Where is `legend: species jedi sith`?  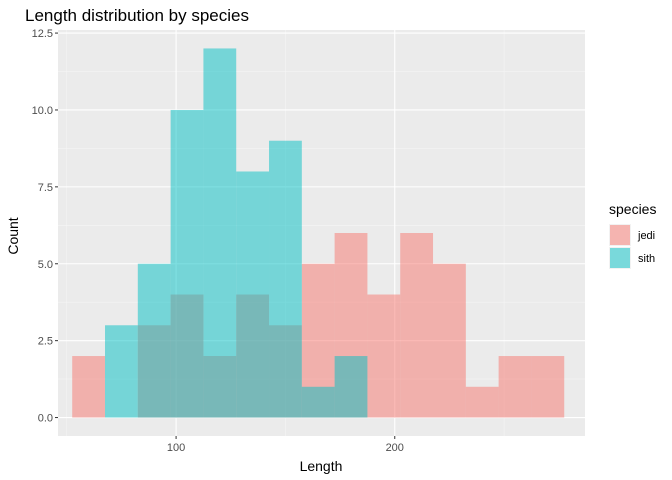 legend: species jedi sith is located at coordinates (632, 235).